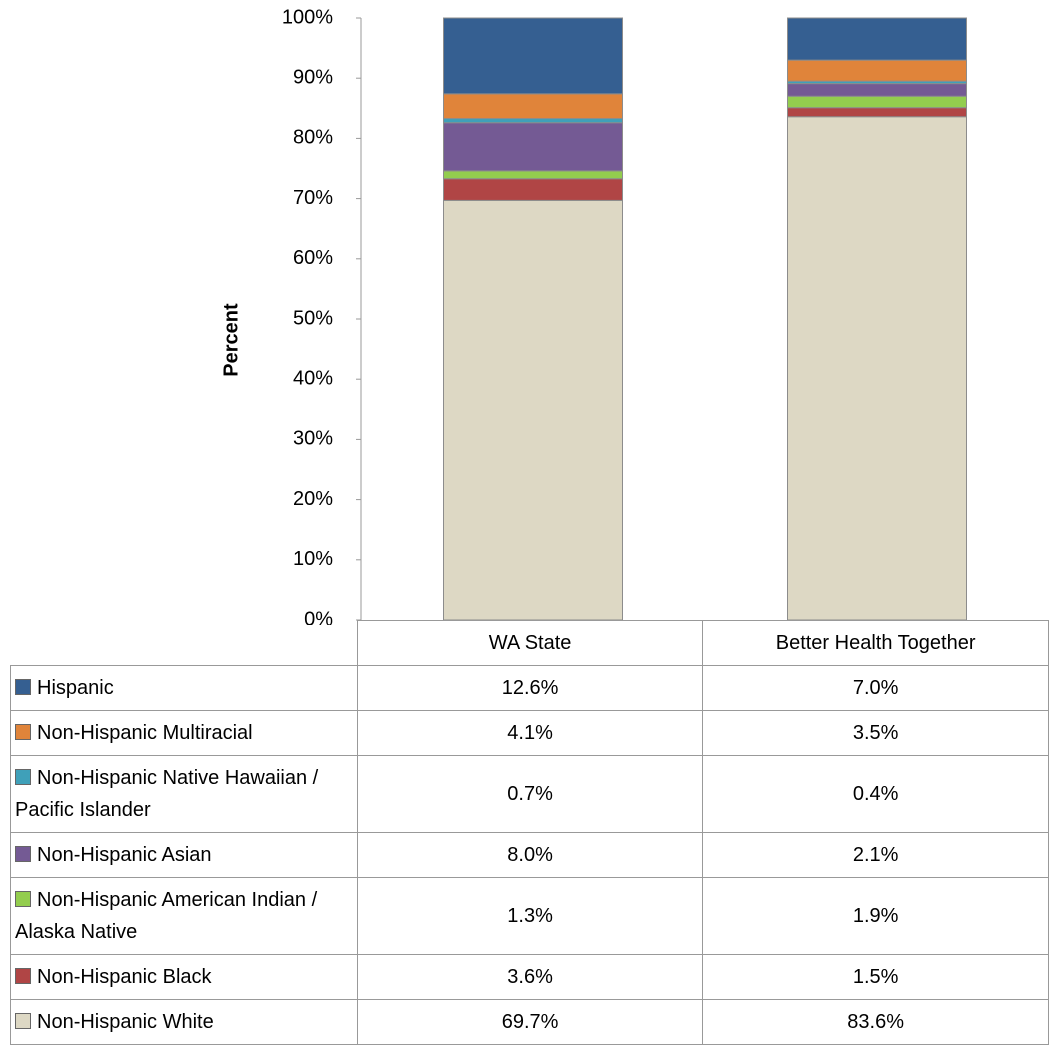 Image resolution: width=1049 pixels, height=1046 pixels. Describe the element at coordinates (313, 499) in the screenshot. I see `y-tick-label: 20%` at that location.